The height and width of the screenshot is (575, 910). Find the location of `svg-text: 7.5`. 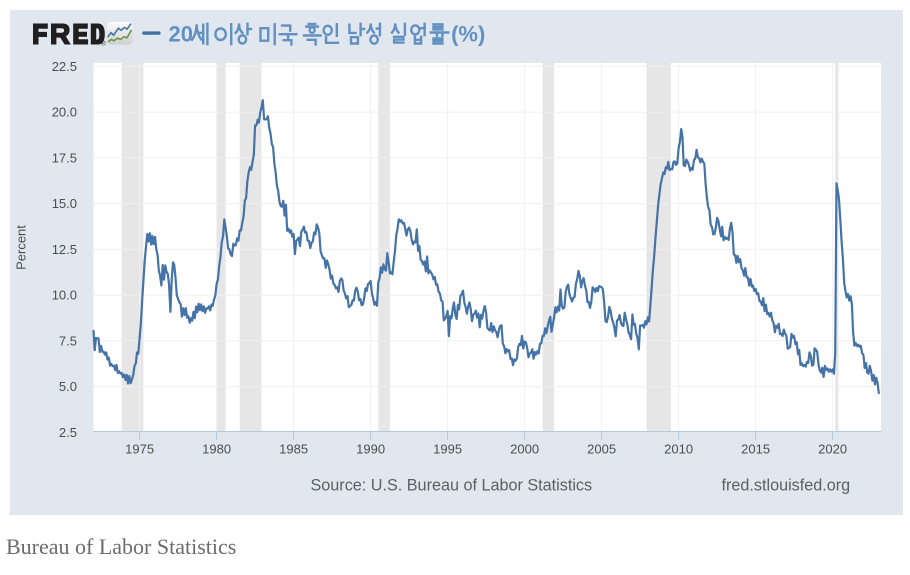

svg-text: 7.5 is located at coordinates (68, 340).